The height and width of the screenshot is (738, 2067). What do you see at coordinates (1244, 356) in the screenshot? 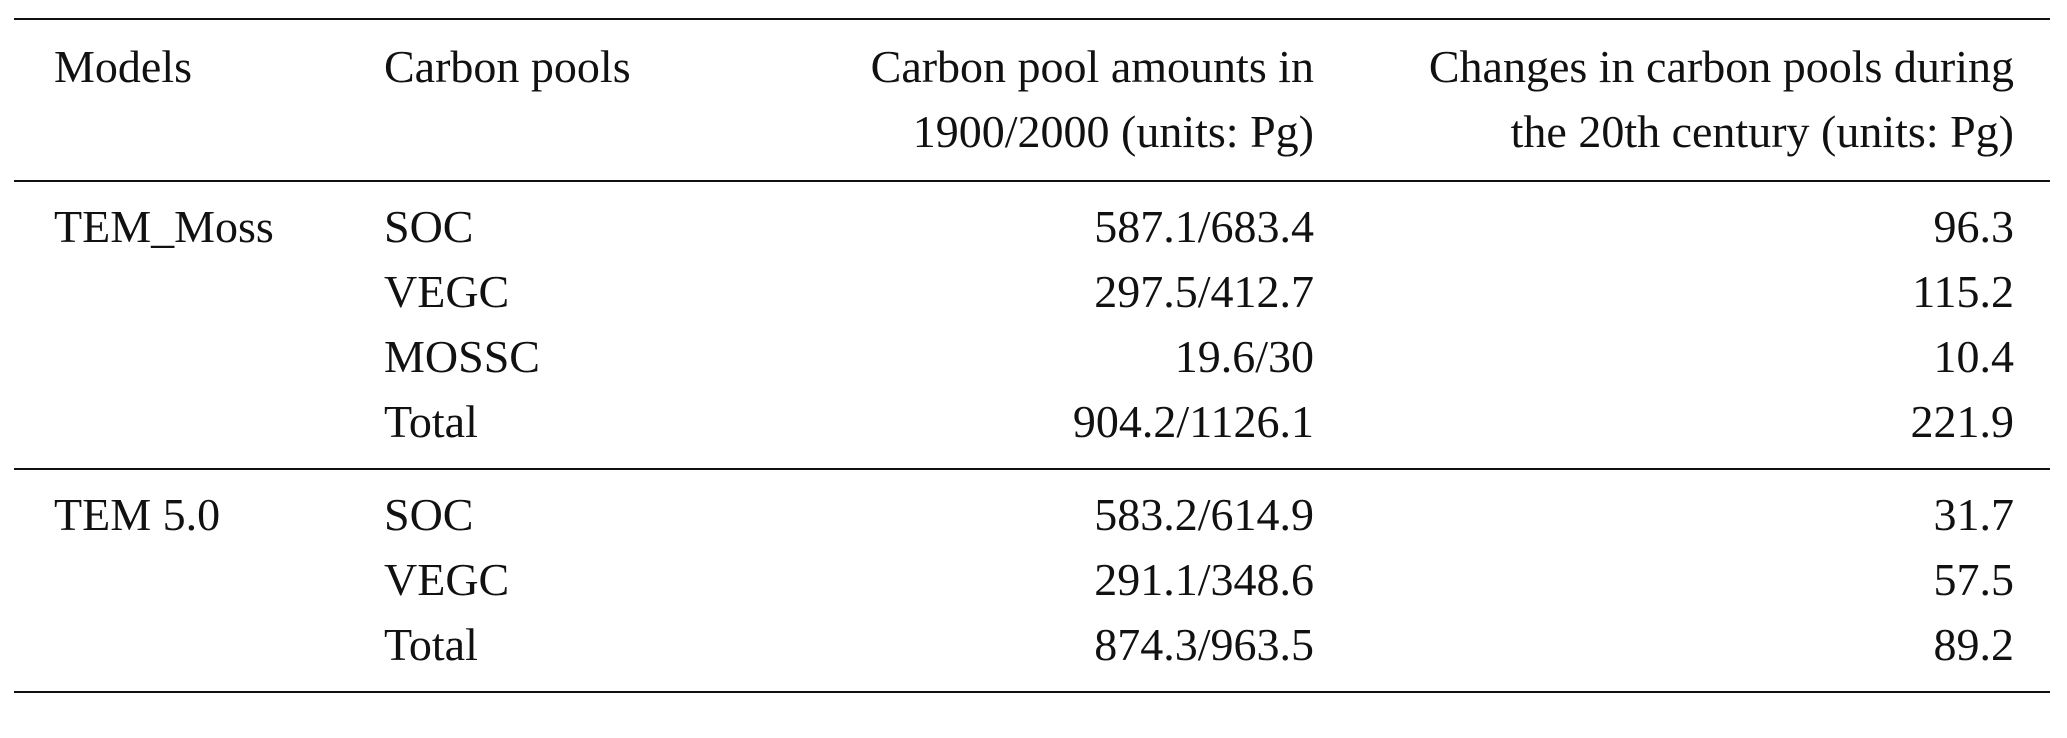
I see `pool-amount: 19.6/30` at bounding box center [1244, 356].